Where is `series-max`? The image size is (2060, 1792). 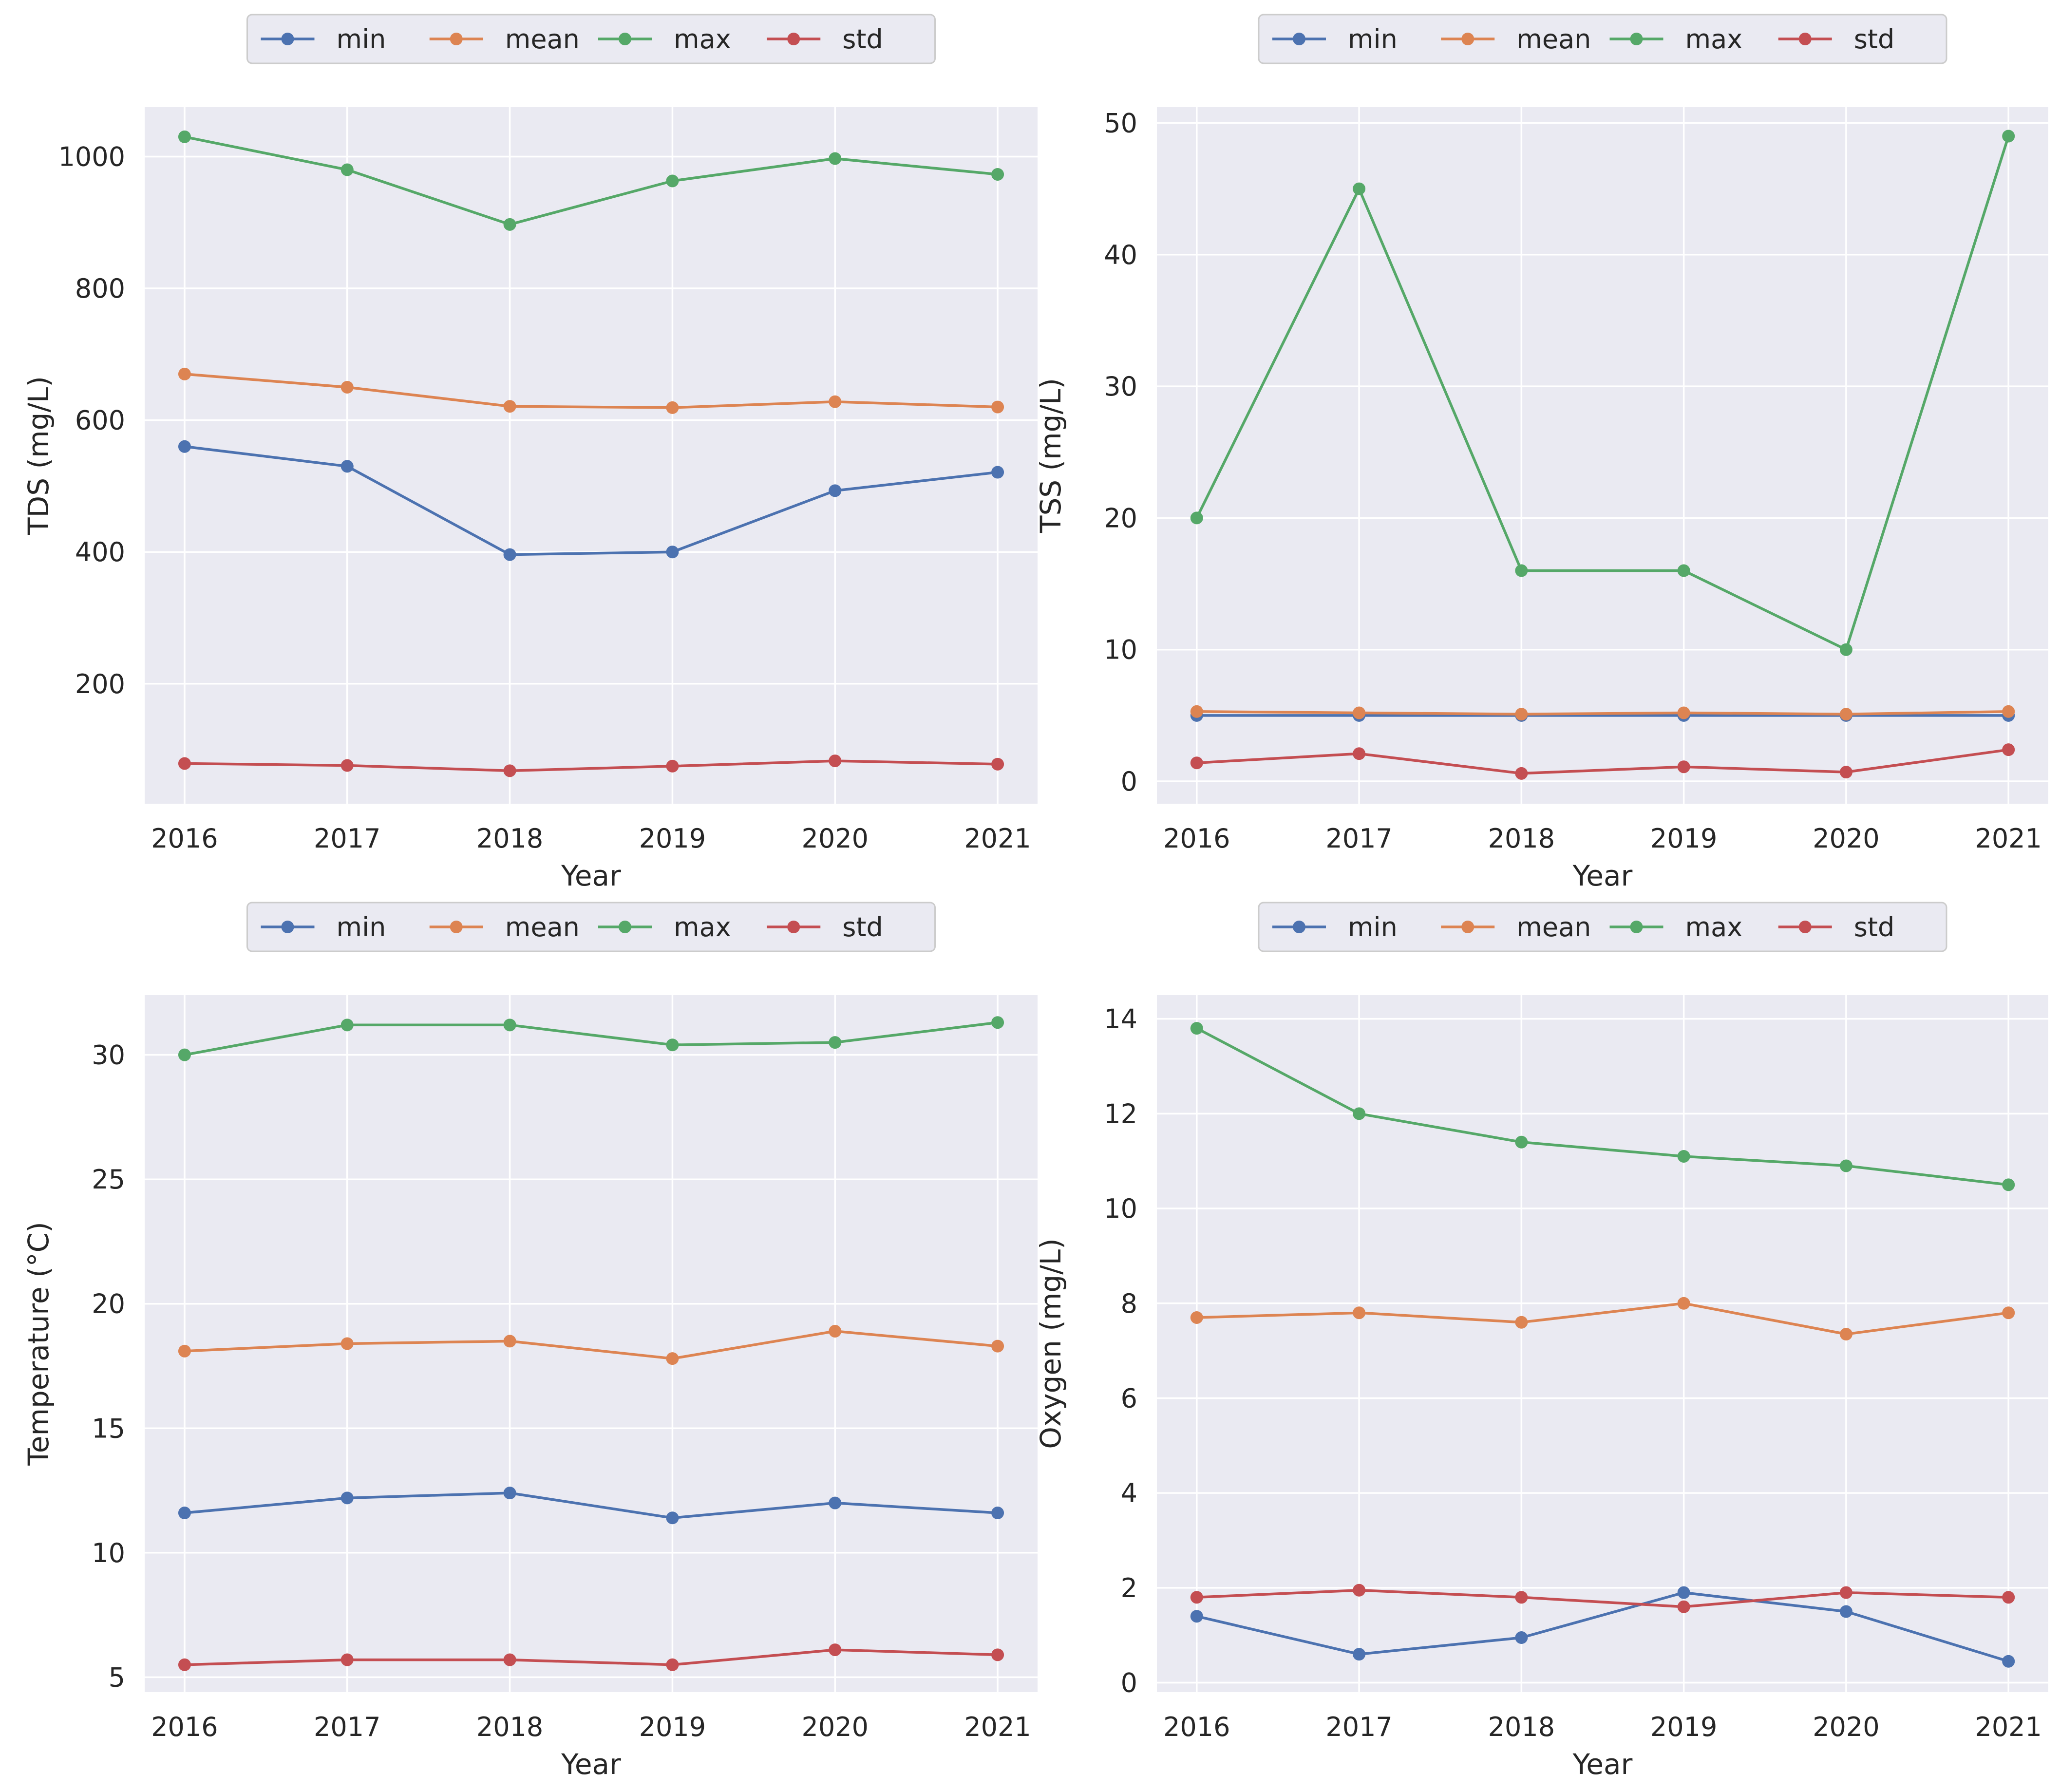 series-max is located at coordinates (591, 180).